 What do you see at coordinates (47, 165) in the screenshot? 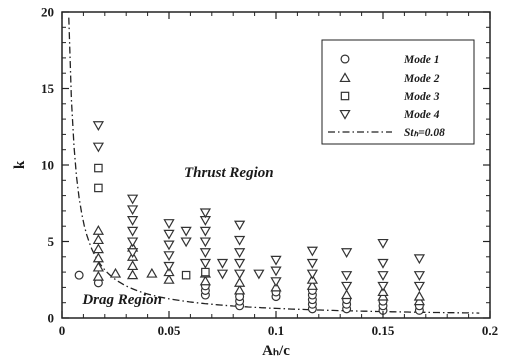
I see `y-tick-label: 10` at bounding box center [47, 165].